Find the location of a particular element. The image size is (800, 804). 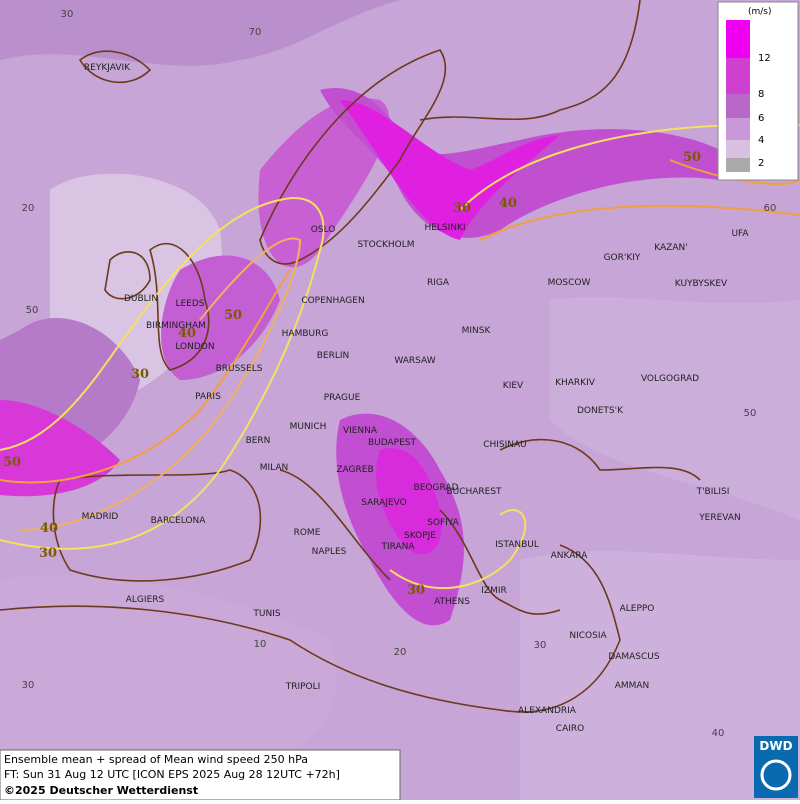

city-label: NAPLES is located at coordinates (329, 552).